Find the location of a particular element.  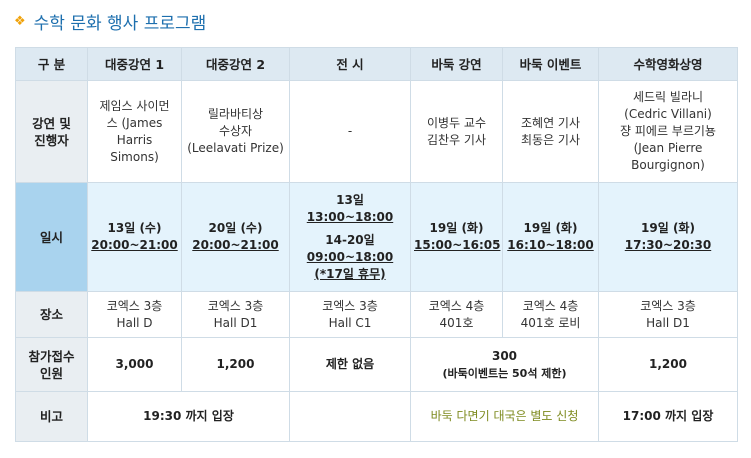

date-text: 14-20일 is located at coordinates (350, 239).